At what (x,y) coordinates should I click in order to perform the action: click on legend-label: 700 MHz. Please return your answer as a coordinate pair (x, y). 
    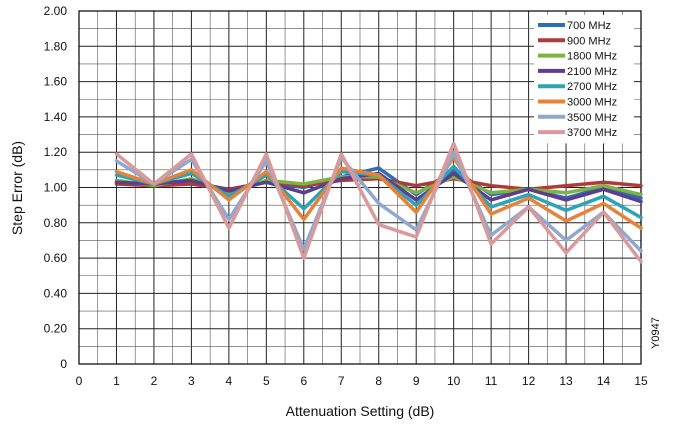
    Looking at the image, I should click on (589, 26).